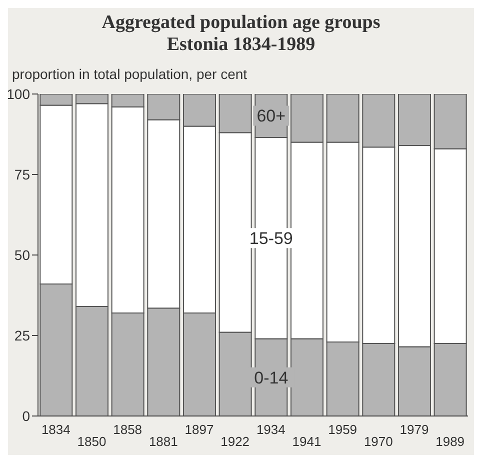 Image resolution: width=482 pixels, height=463 pixels. What do you see at coordinates (241, 34) in the screenshot?
I see `chart-title: Aggregated population age groups Estonia 1834-1989` at bounding box center [241, 34].